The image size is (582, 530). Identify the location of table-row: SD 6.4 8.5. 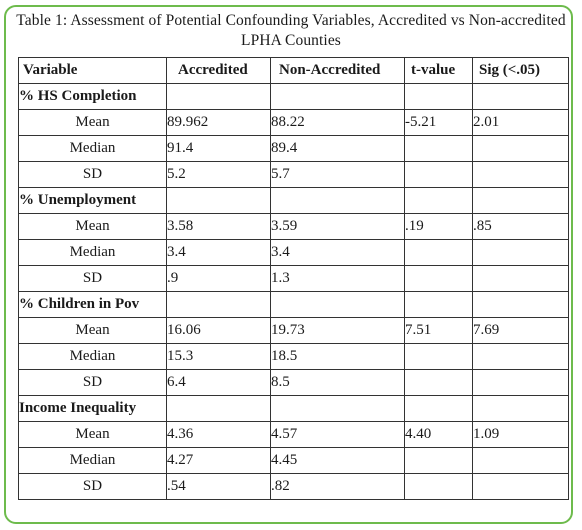
(293, 382).